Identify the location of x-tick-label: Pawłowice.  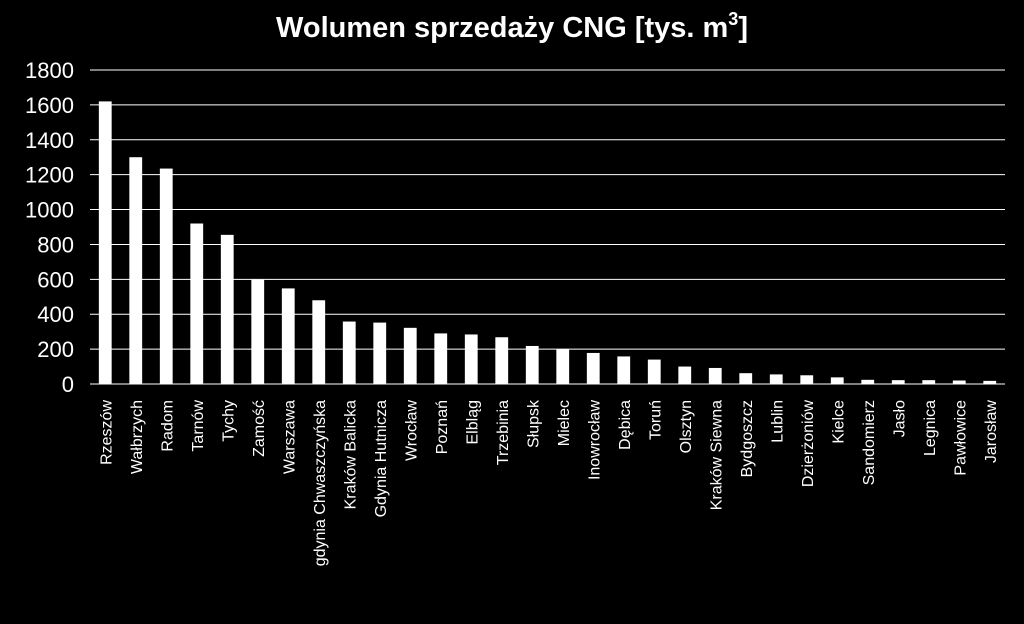
(960, 438).